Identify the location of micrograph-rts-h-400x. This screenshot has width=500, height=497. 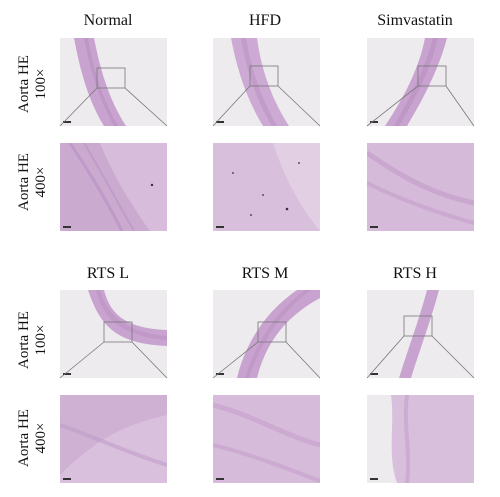
(420, 439).